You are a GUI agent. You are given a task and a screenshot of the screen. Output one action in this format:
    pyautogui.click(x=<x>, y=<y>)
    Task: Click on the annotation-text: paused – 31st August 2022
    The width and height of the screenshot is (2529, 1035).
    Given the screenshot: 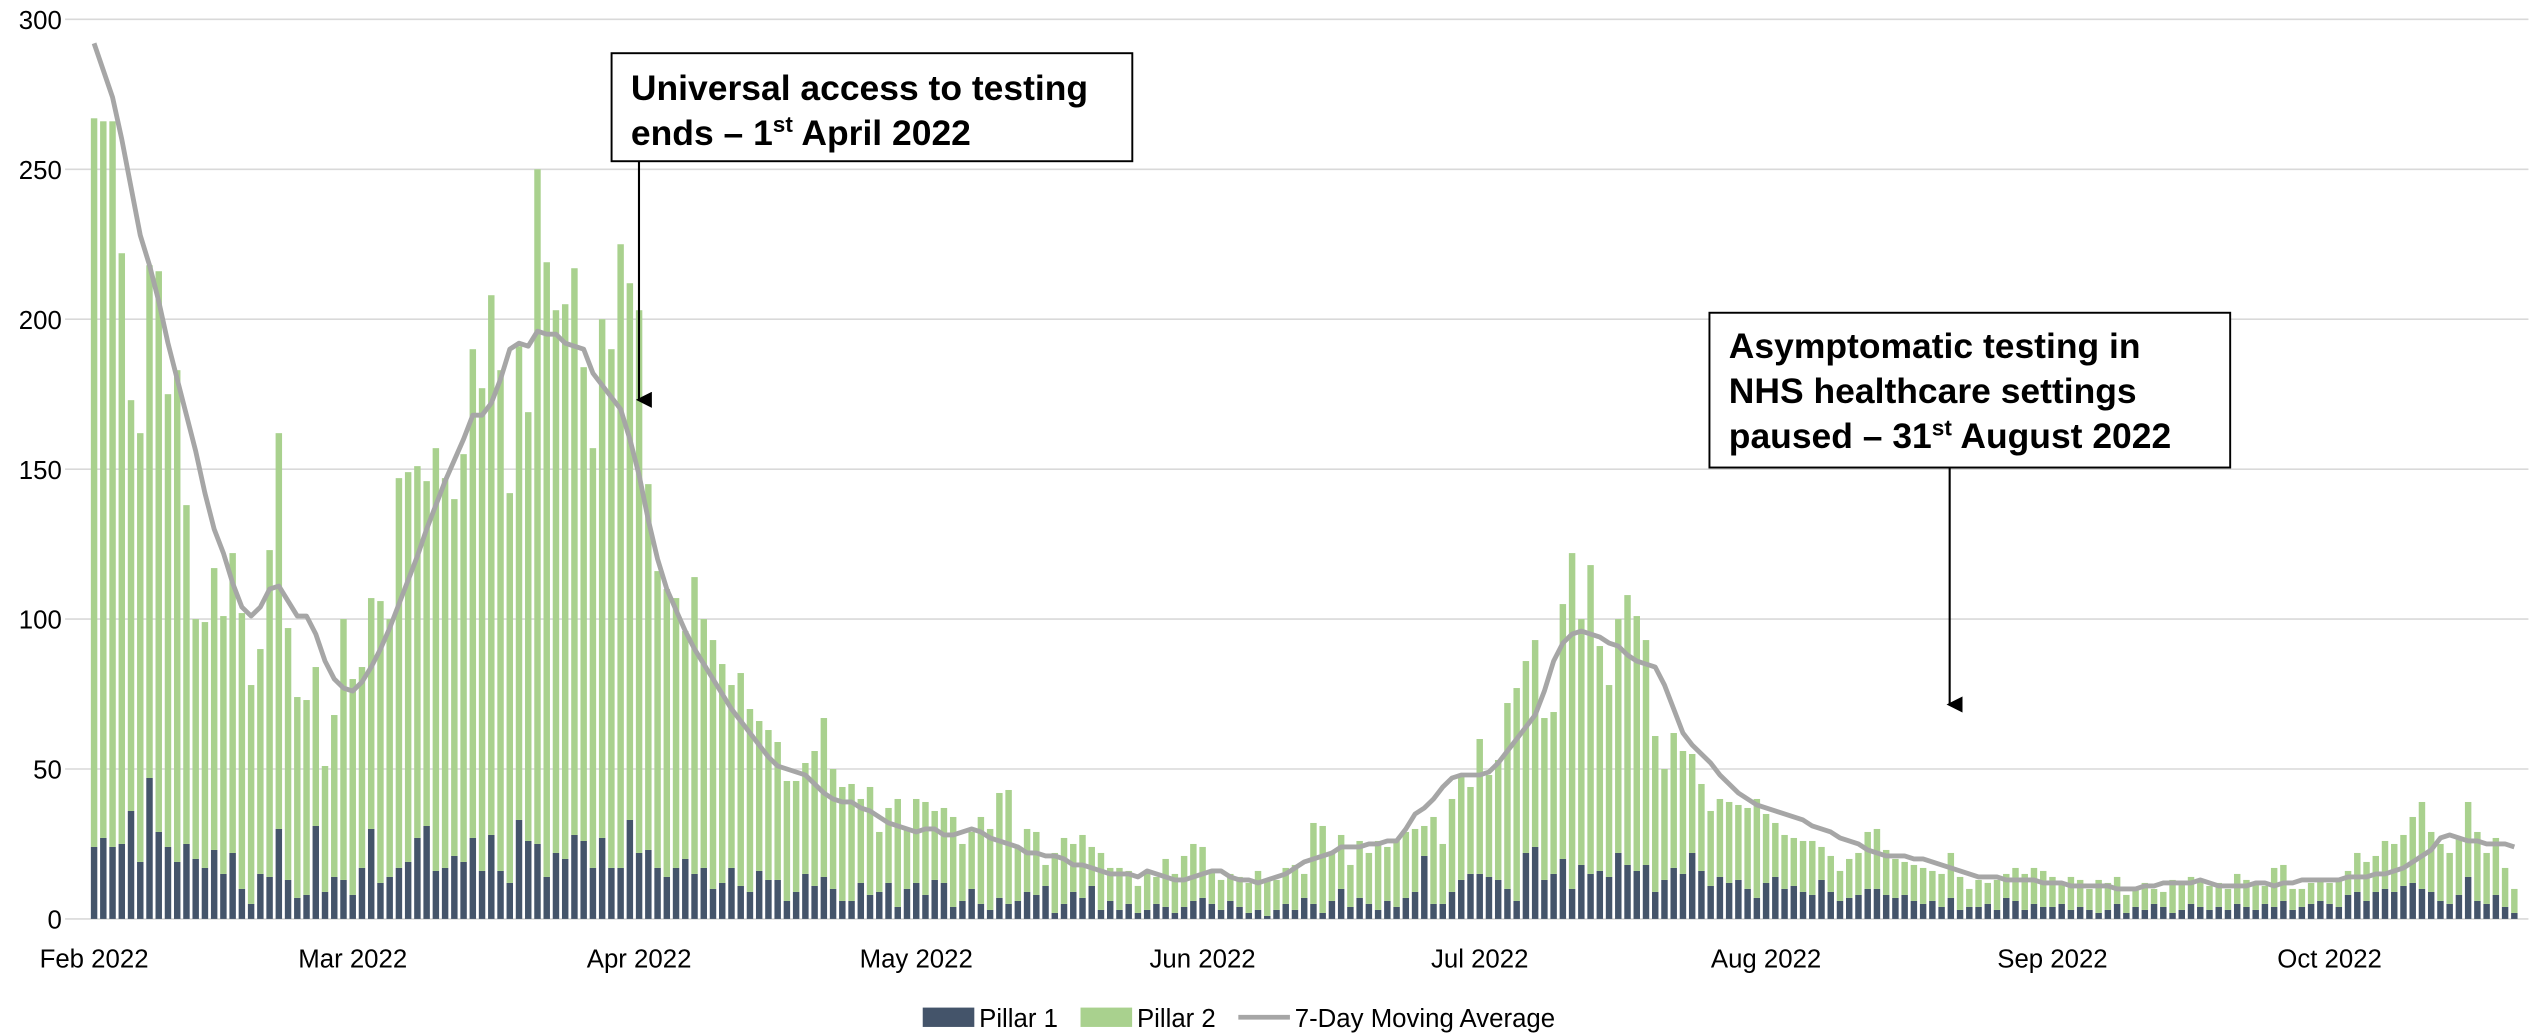 What is the action you would take?
    pyautogui.click(x=1950, y=435)
    